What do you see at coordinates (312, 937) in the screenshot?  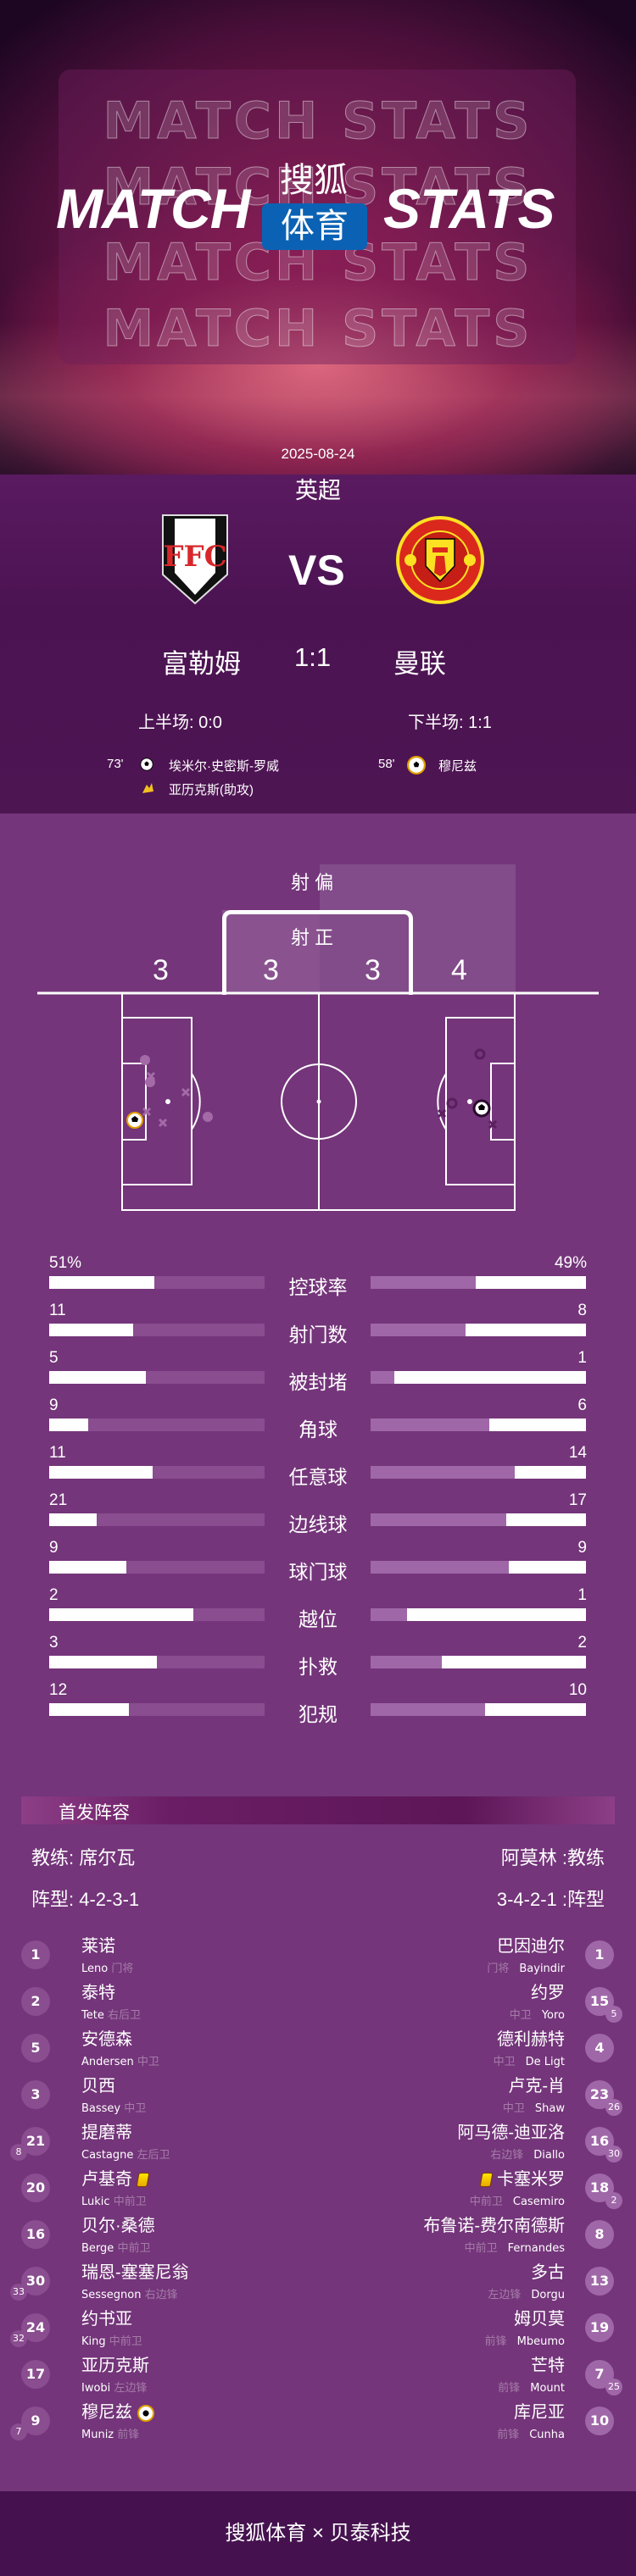 I see `on-target-label: 射 正` at bounding box center [312, 937].